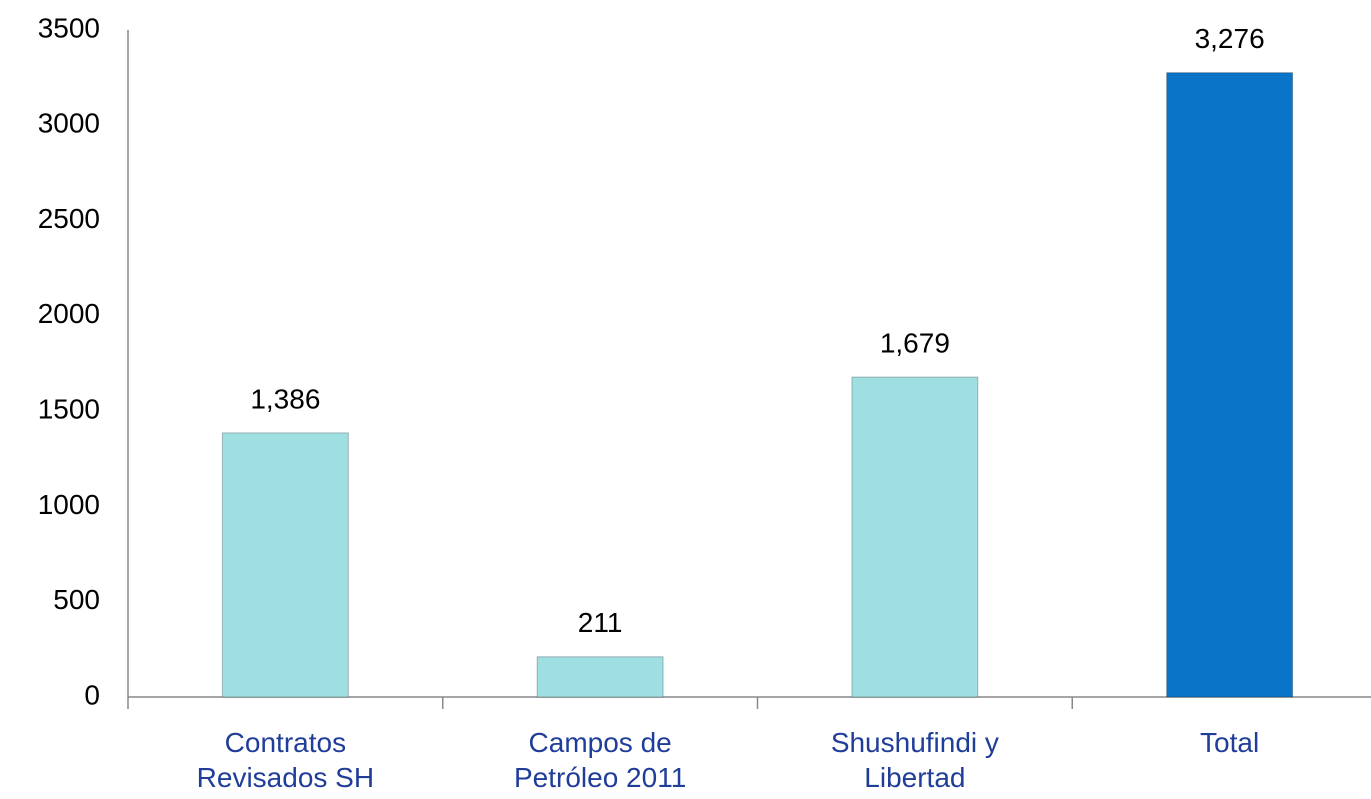  I want to click on value-label: 211, so click(600, 622).